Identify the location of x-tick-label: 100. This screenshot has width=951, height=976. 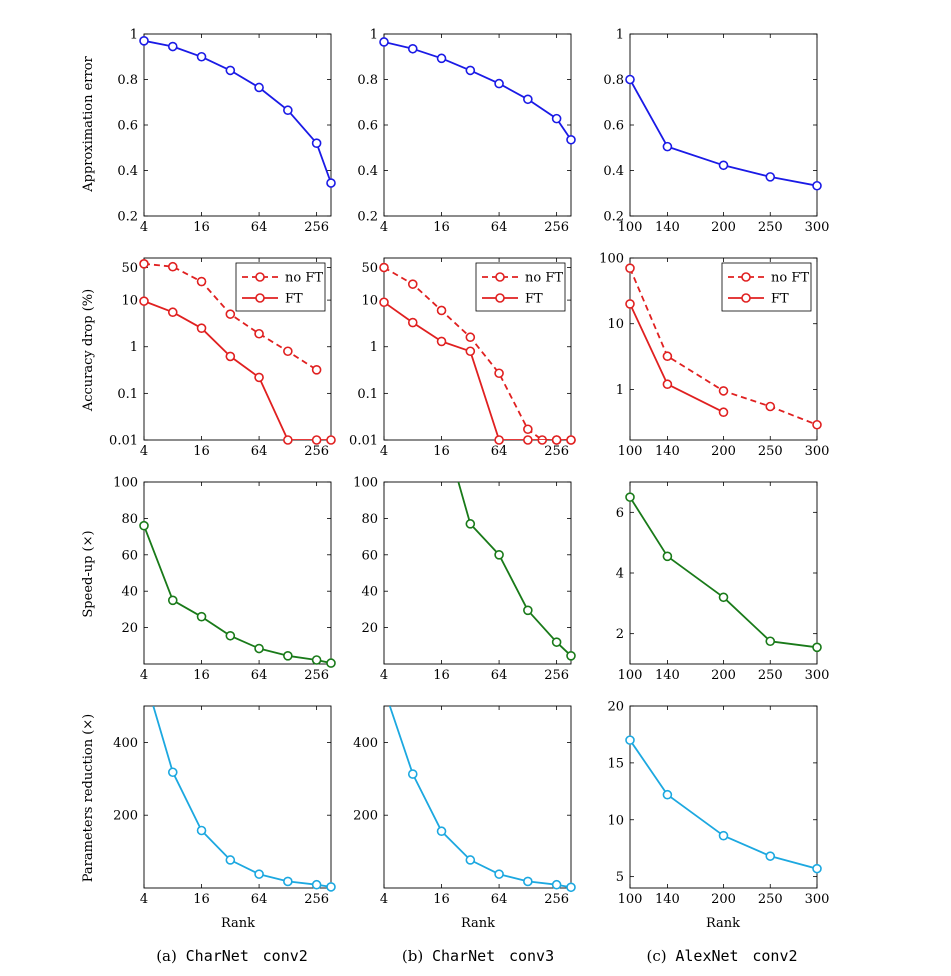
(630, 227).